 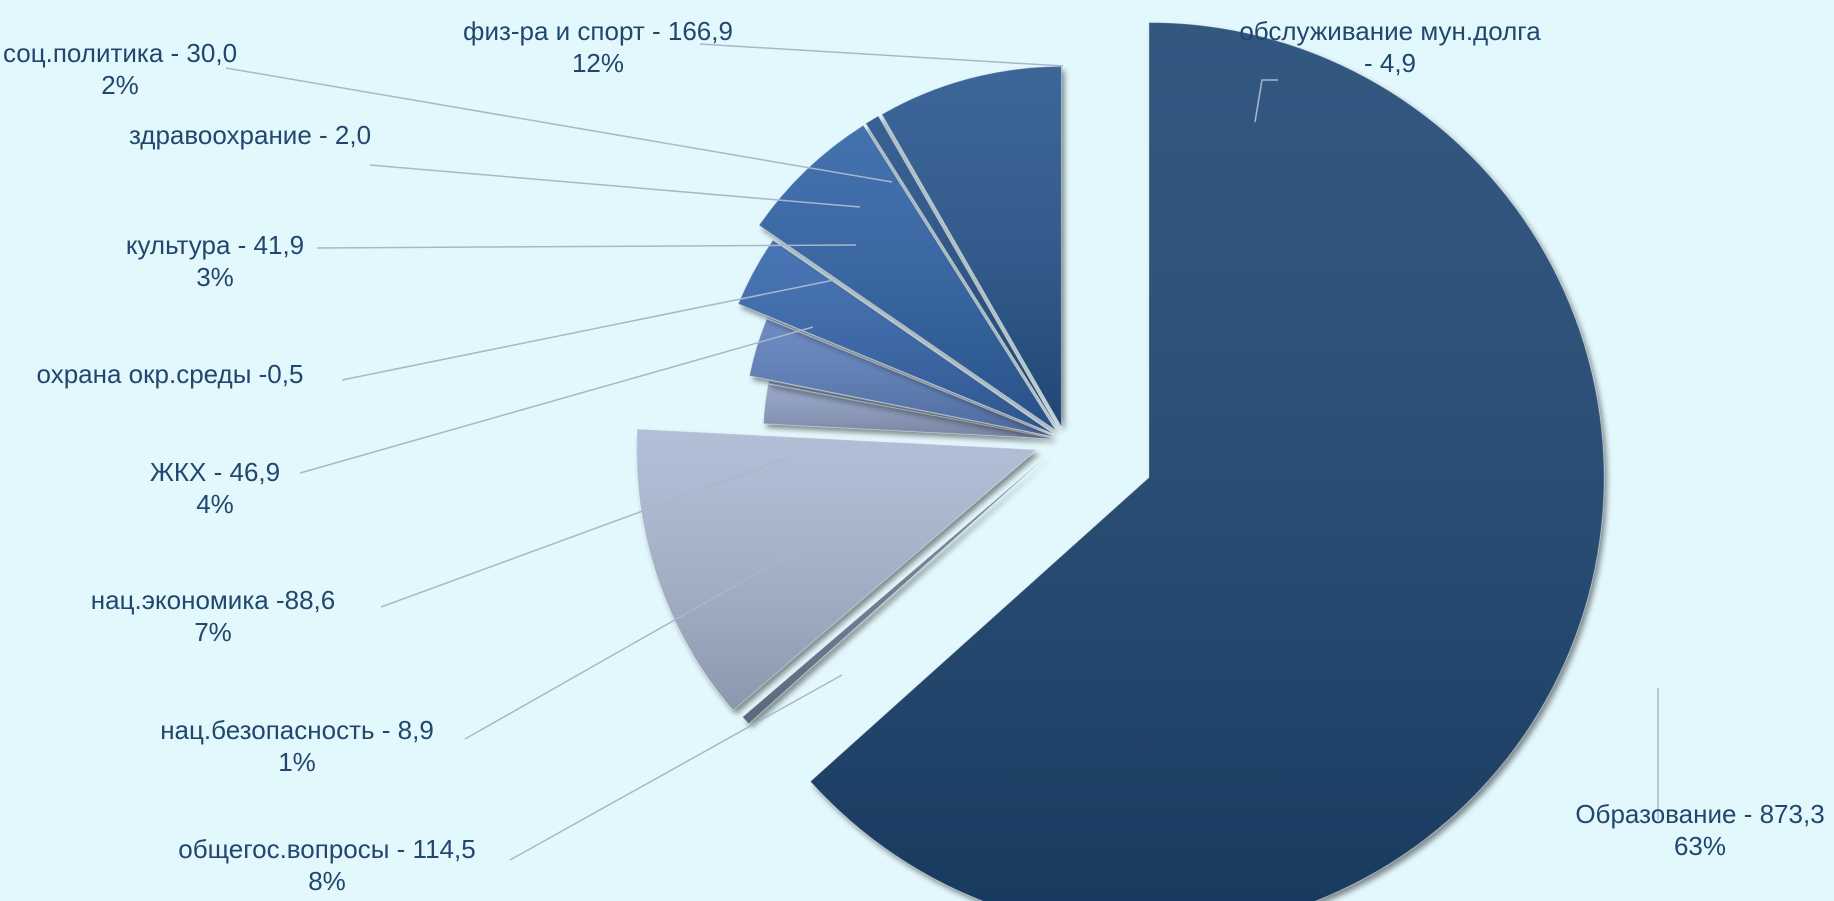 I want to click on slice-label: обслуживание мун.долга, so click(x=1390, y=31).